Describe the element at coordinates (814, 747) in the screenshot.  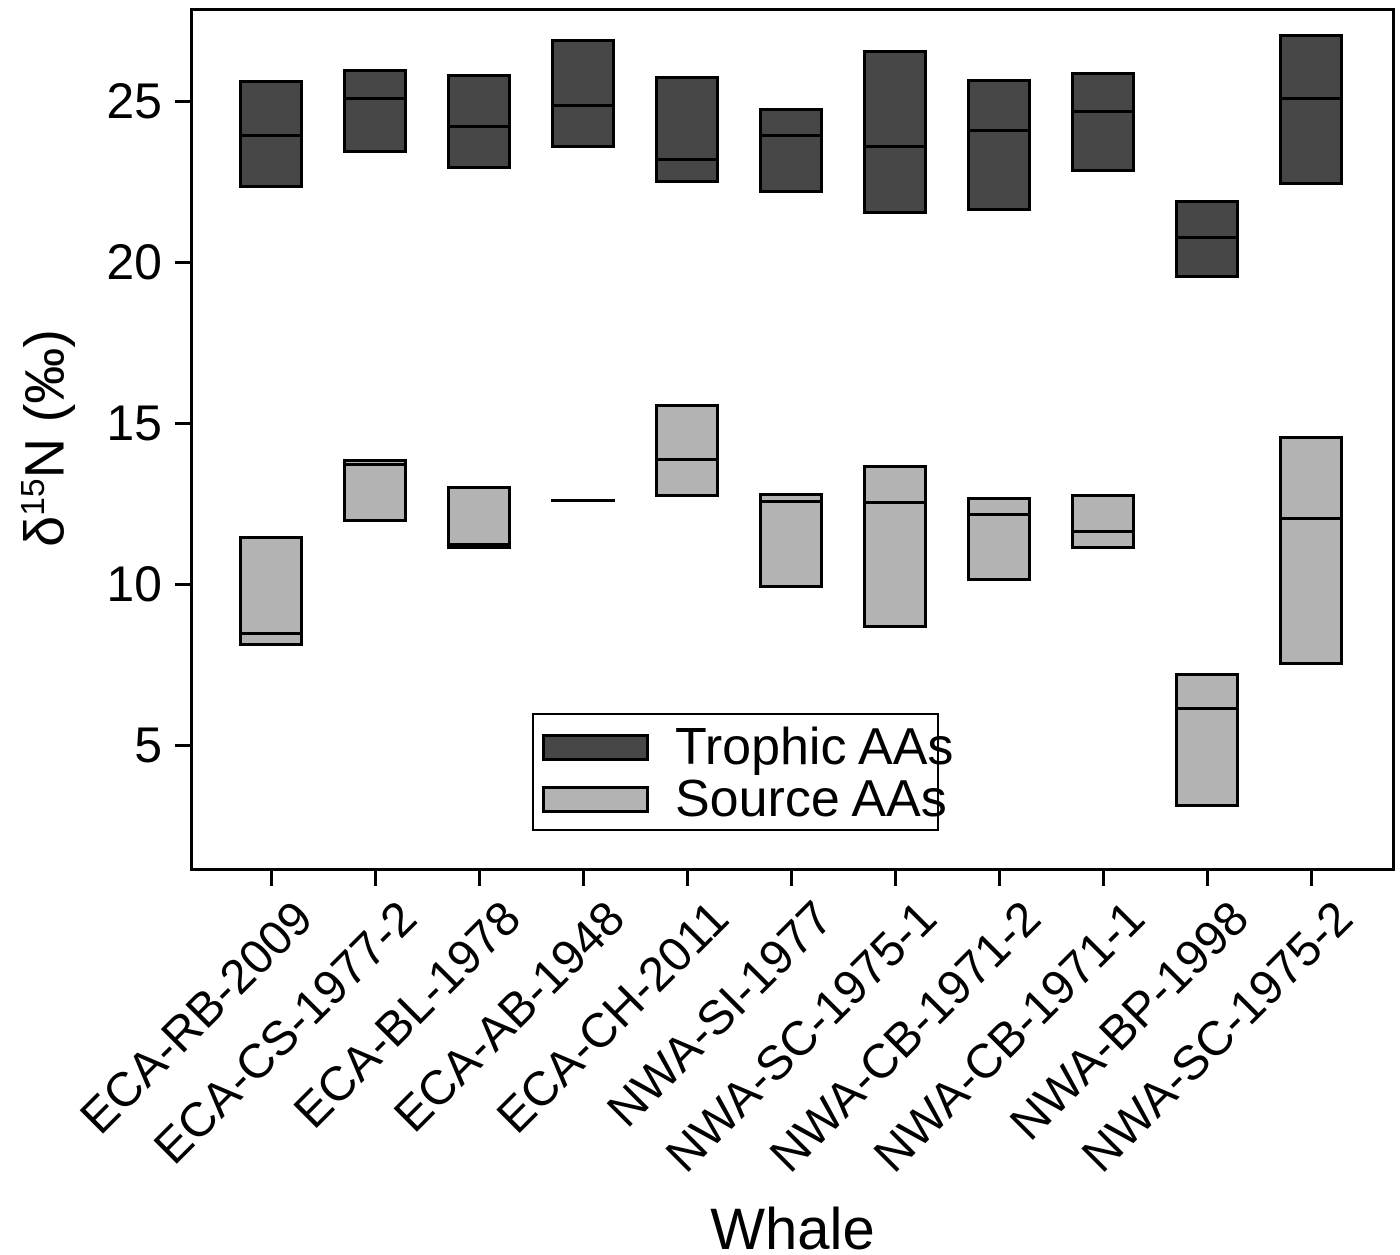
I see `legend-label-trophic: Trophic AAs` at that location.